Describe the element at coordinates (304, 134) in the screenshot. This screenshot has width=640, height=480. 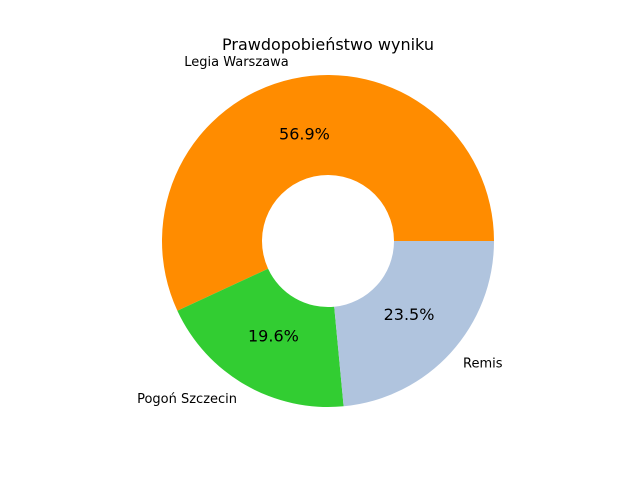
I see `slice-percent-label: 56.9%` at that location.